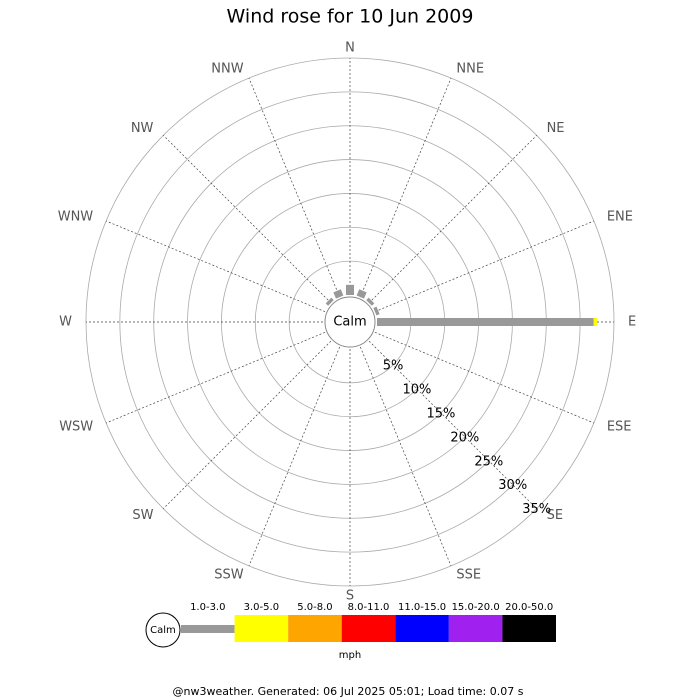 The image size is (700, 700). Describe the element at coordinates (488, 461) in the screenshot. I see `r-tick-label: 25%` at that location.